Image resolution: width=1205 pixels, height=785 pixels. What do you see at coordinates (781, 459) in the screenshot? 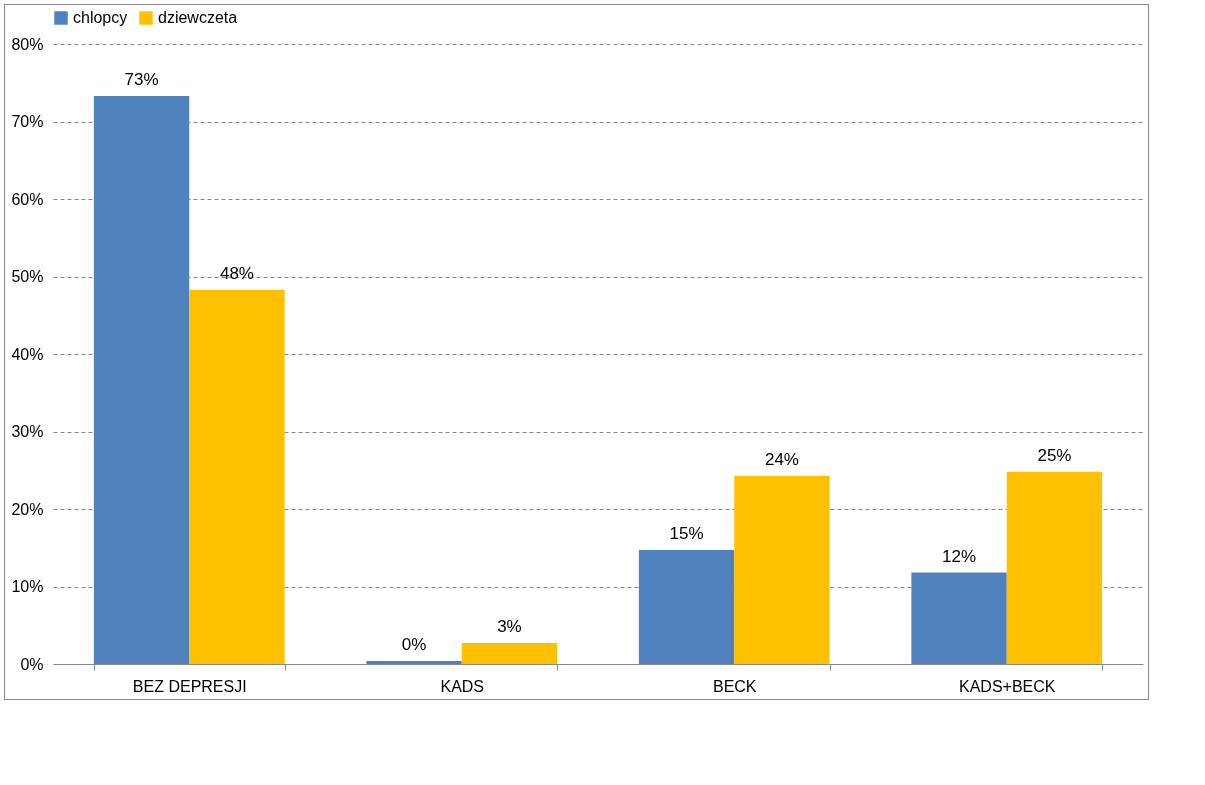
I see `data-label: 24%` at bounding box center [781, 459].